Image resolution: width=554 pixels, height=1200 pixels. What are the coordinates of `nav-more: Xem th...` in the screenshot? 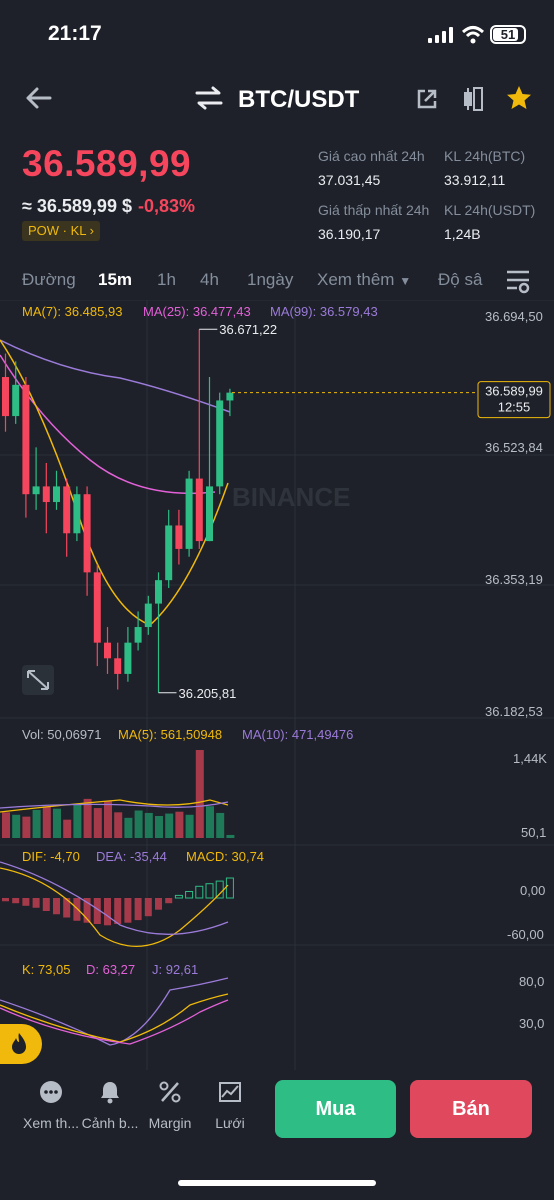 It's located at (51, 1105).